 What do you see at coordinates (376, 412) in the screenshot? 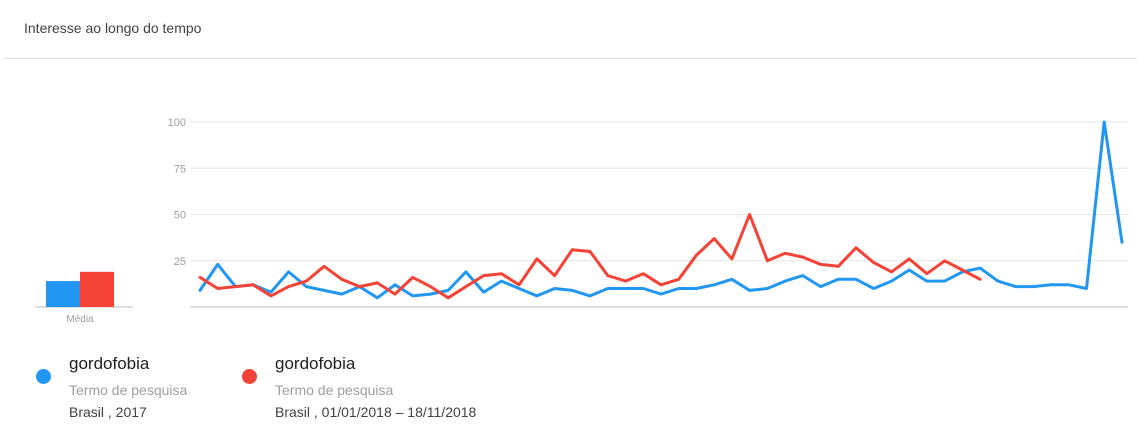
I see `legend-scope: Brasil , 01/01/2018 – 18/11/2018` at bounding box center [376, 412].